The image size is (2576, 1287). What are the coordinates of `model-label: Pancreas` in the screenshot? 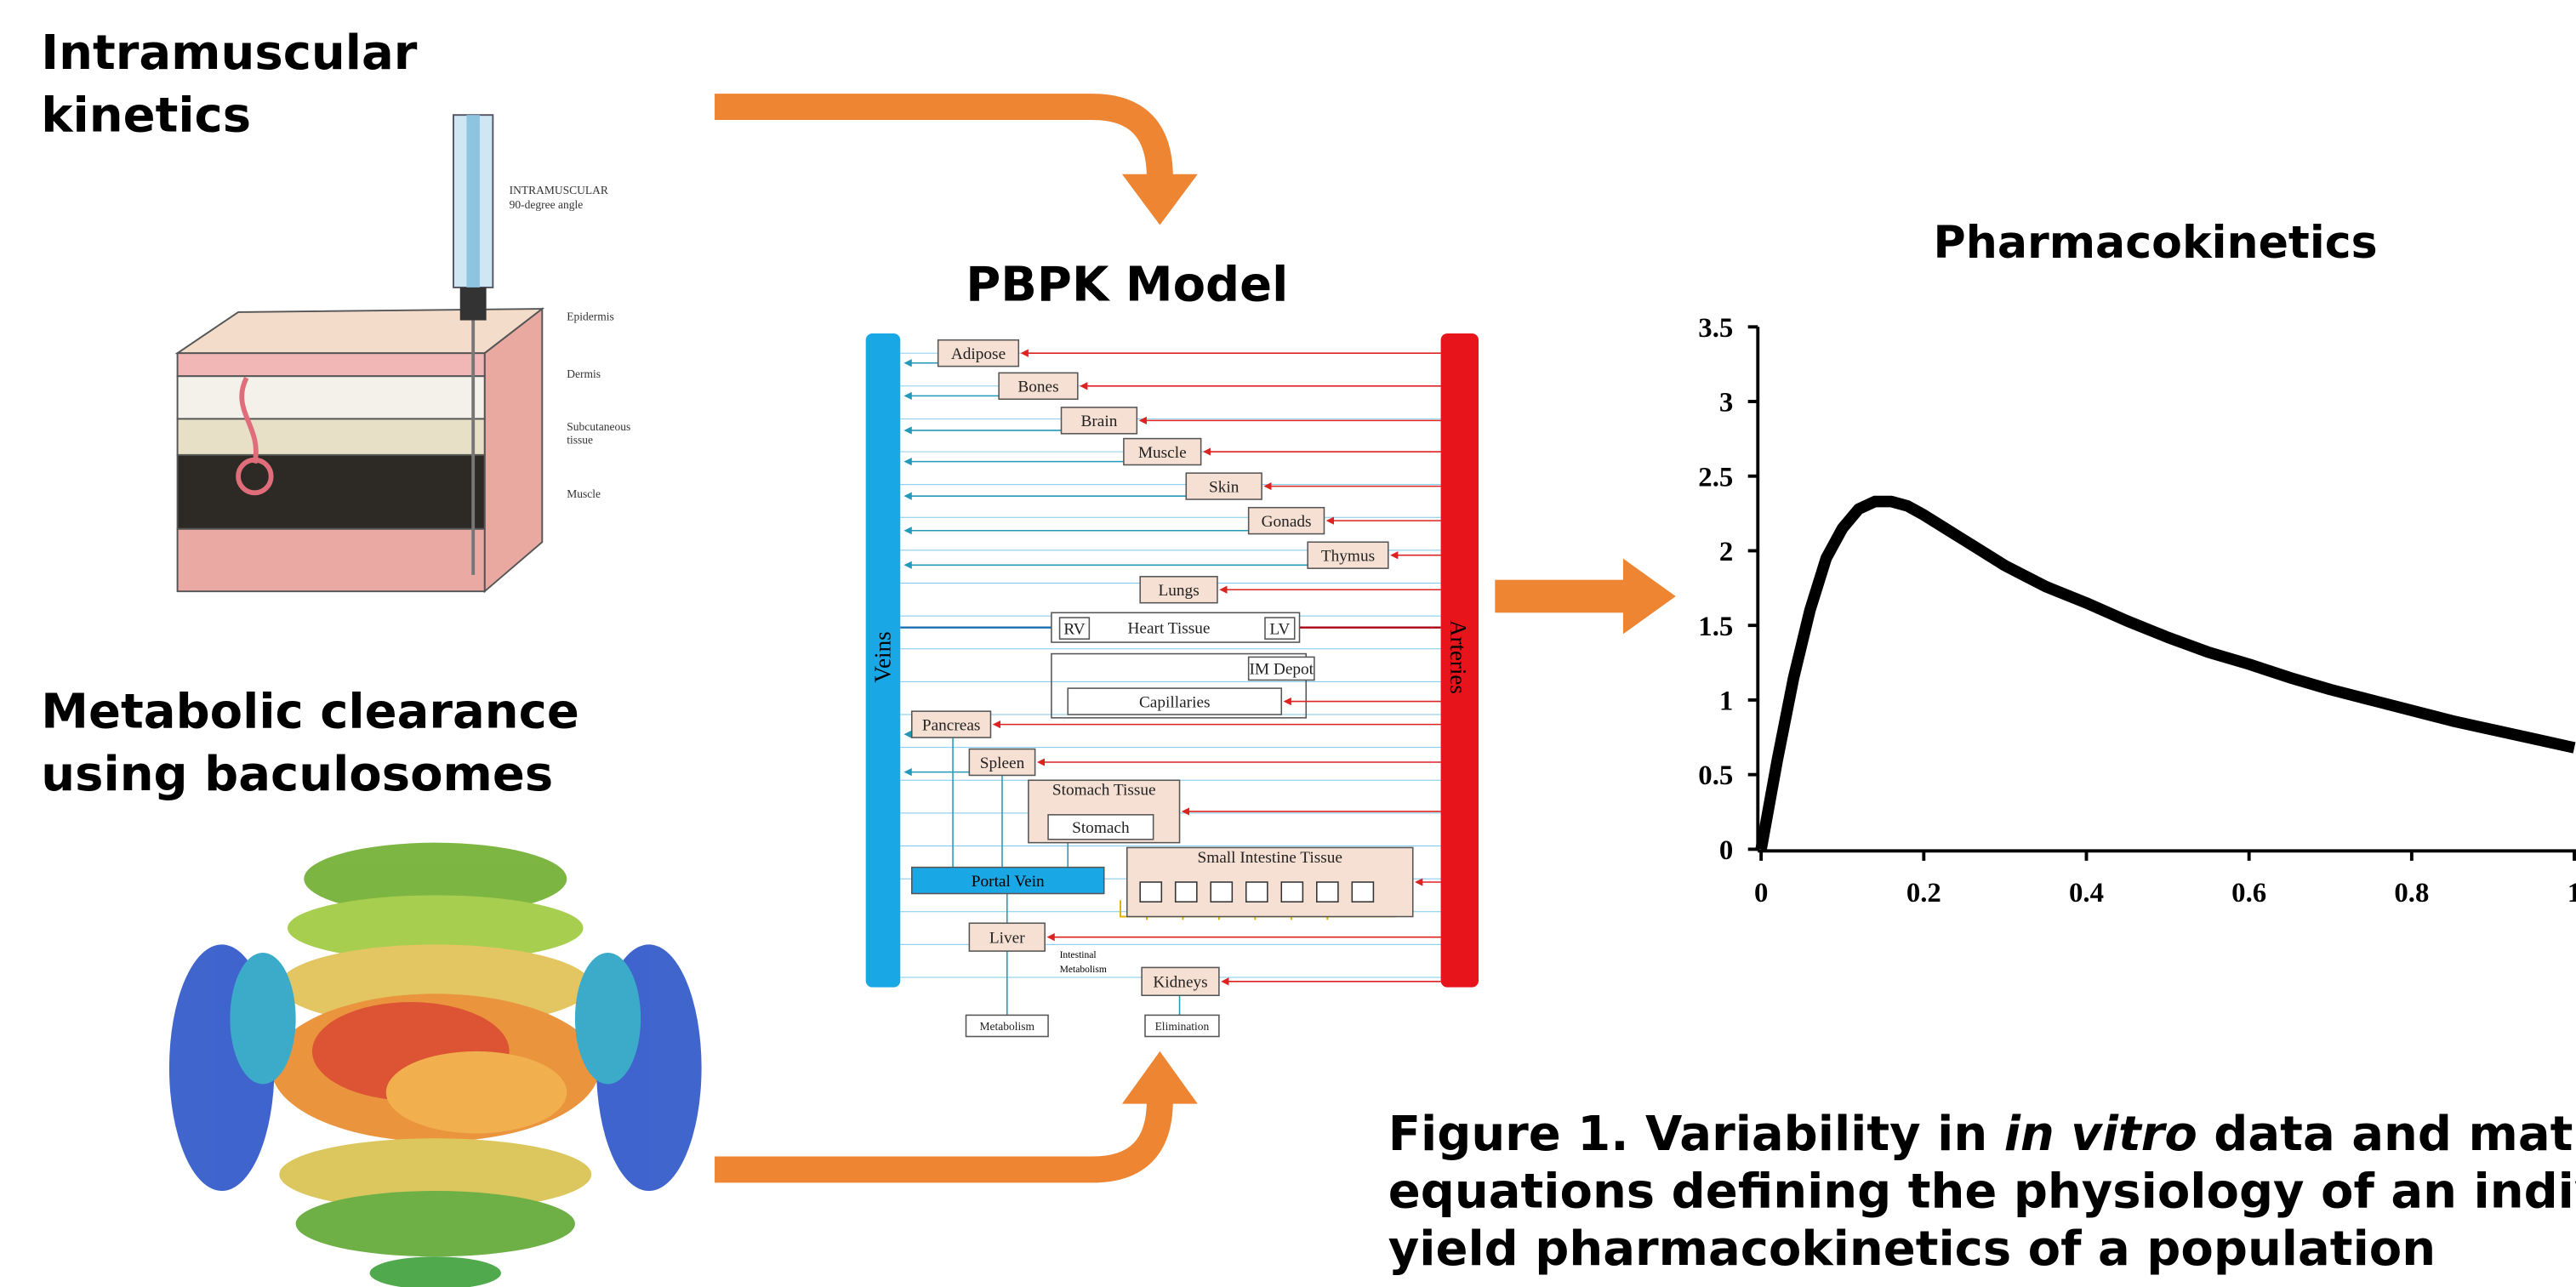 It's located at (952, 725).